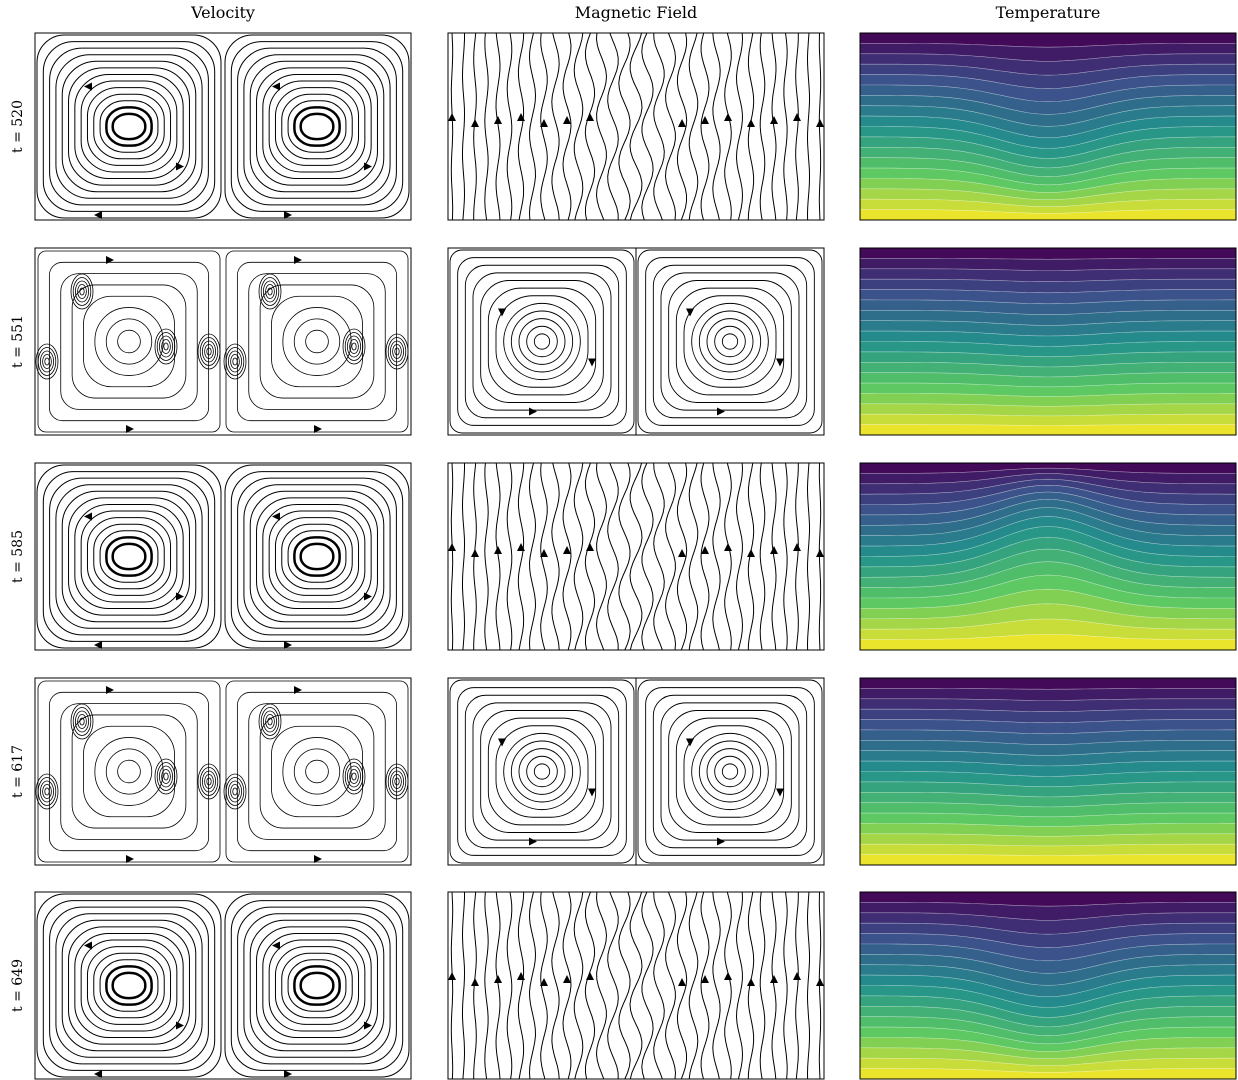 This screenshot has width=1238, height=1080. I want to click on field-lines, so click(636, 556).